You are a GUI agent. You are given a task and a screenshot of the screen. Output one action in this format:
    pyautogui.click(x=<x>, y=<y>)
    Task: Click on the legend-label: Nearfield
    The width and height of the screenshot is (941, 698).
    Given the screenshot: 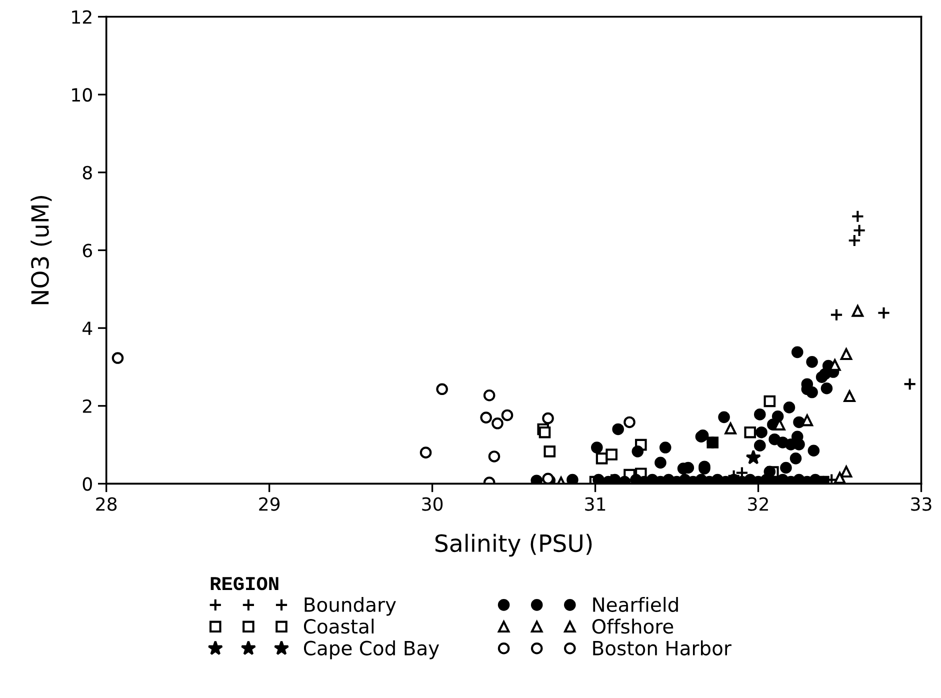 What is the action you would take?
    pyautogui.click(x=635, y=604)
    